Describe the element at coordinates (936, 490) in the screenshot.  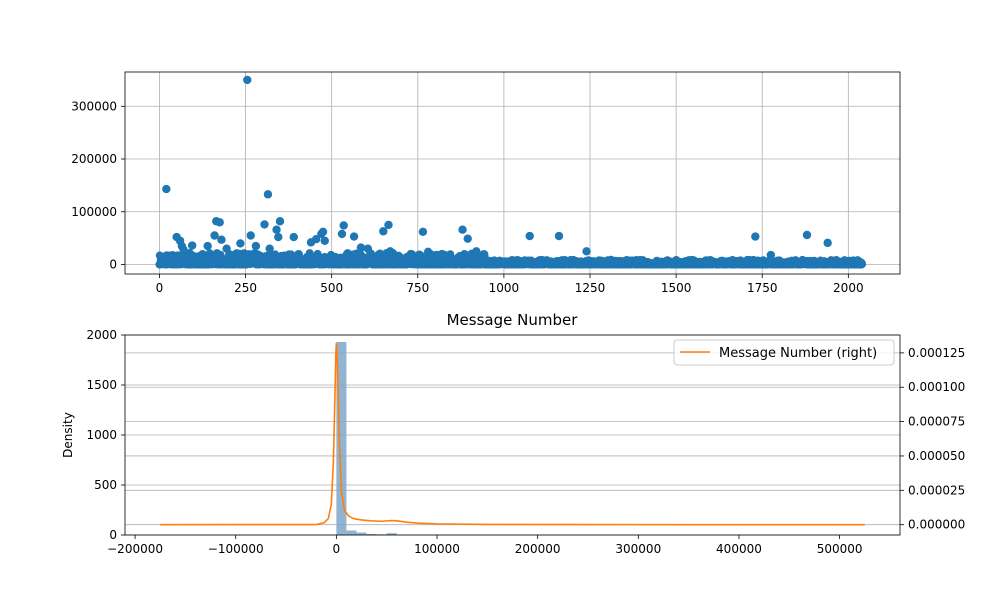
I see `density-right-ytick-label: 0.000025` at that location.